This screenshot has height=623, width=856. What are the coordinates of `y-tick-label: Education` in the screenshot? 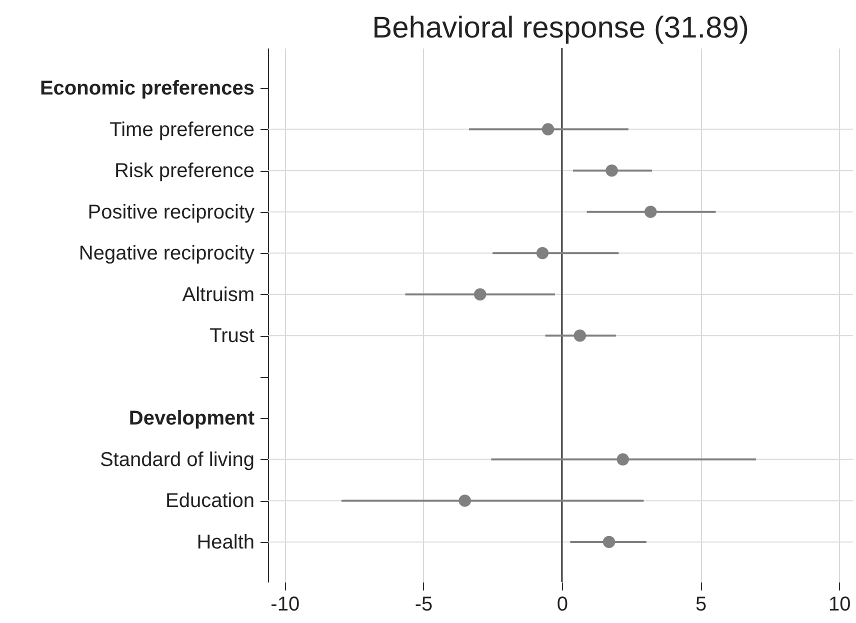 It's located at (210, 501).